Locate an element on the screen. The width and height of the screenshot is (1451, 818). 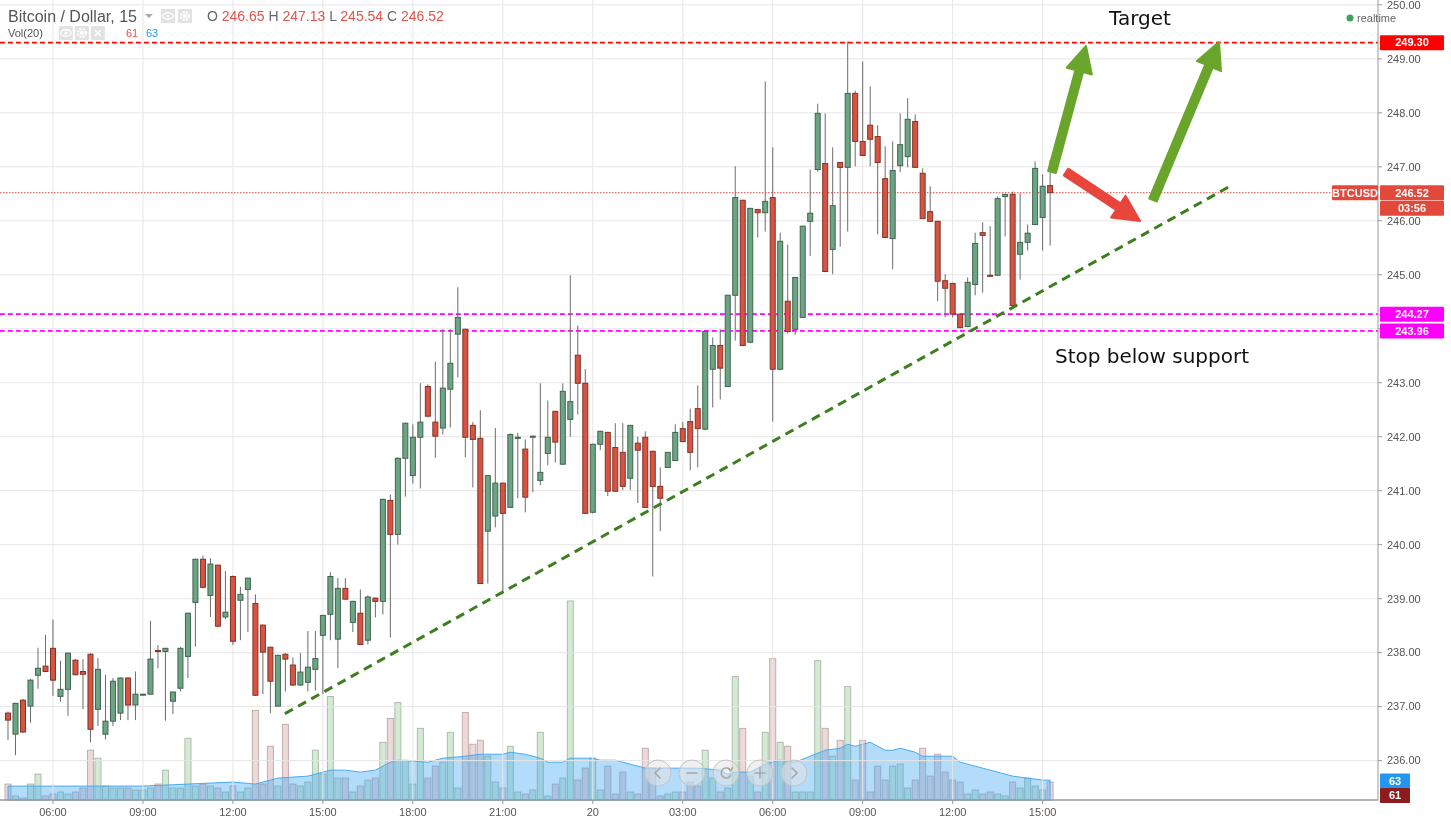
annotation: 61 is located at coordinates (132, 32).